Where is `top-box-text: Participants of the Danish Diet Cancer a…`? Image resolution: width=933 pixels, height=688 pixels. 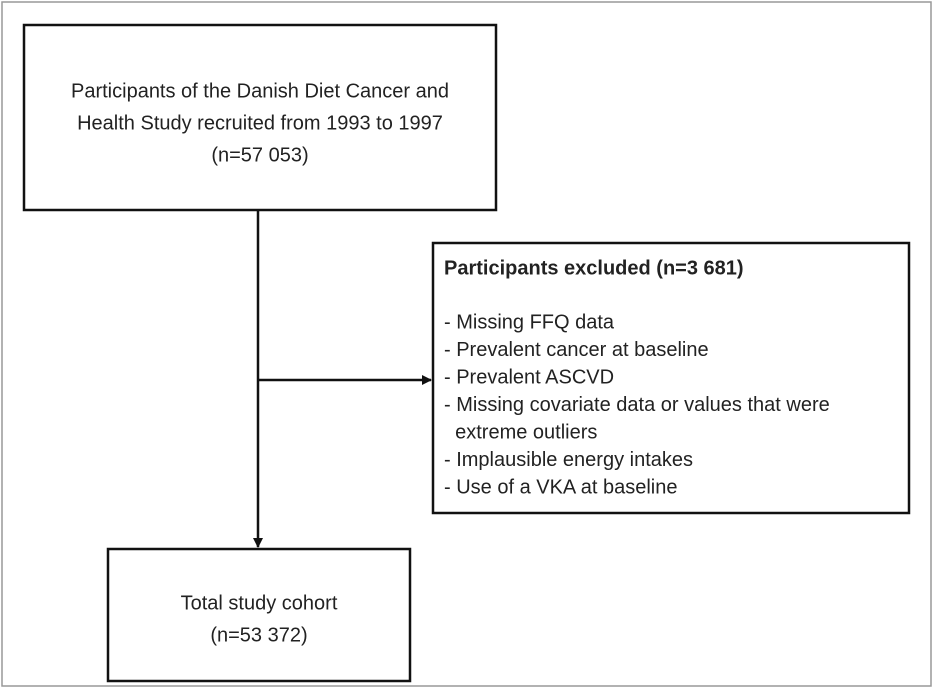 top-box-text: Participants of the Danish Diet Cancer a… is located at coordinates (260, 91).